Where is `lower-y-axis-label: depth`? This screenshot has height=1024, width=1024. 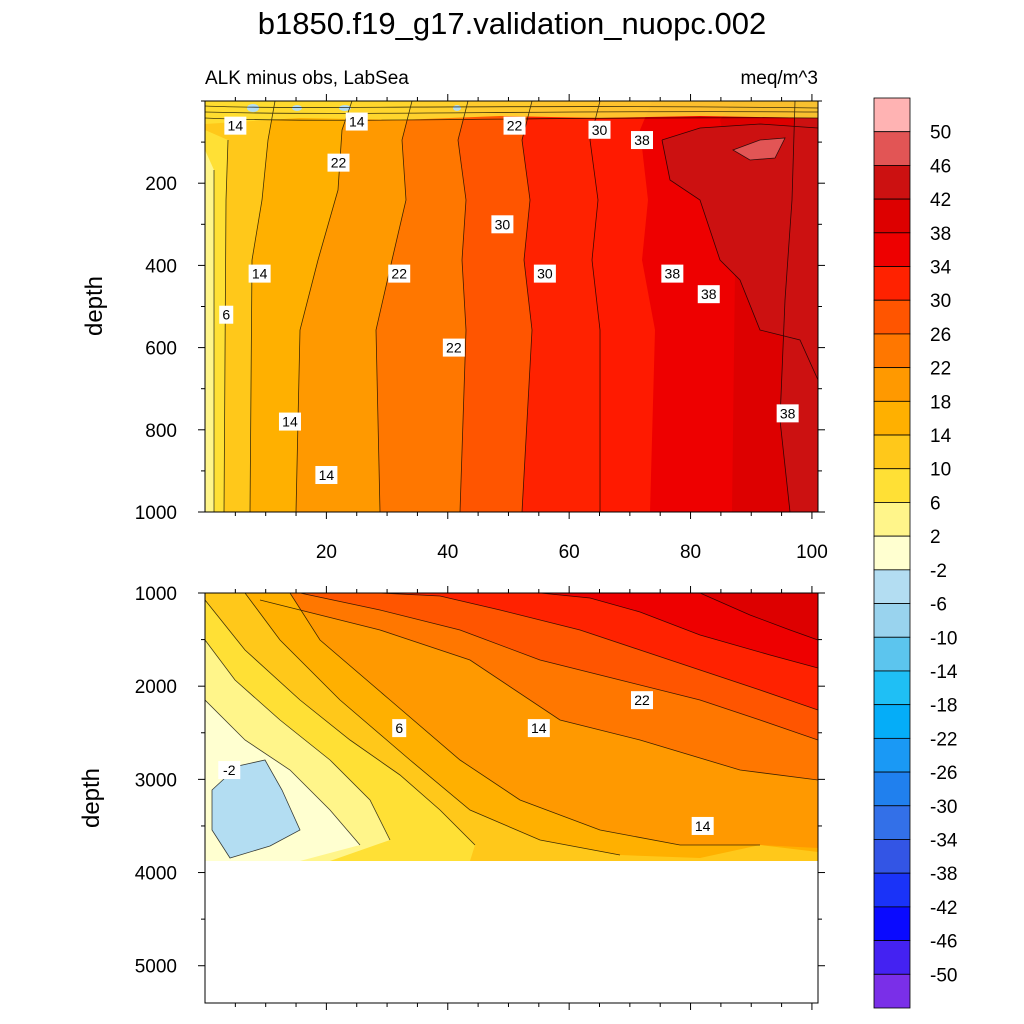 lower-y-axis-label: depth is located at coordinates (91, 798).